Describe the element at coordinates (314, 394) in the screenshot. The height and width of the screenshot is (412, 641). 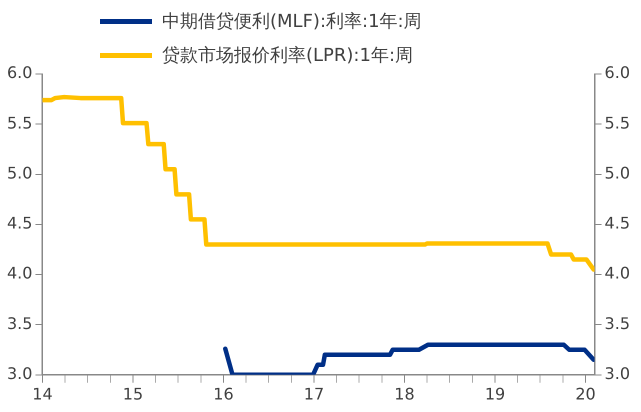
I see `x-tick-label: 17` at that location.